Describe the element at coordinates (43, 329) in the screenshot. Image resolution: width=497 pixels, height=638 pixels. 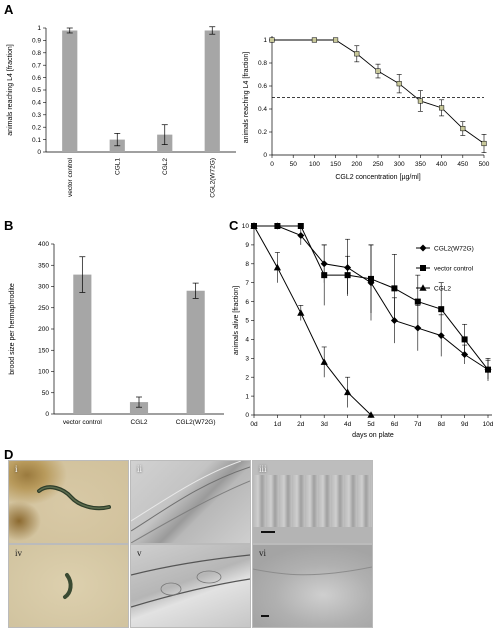
I see `y-tick-label: 200` at that location.